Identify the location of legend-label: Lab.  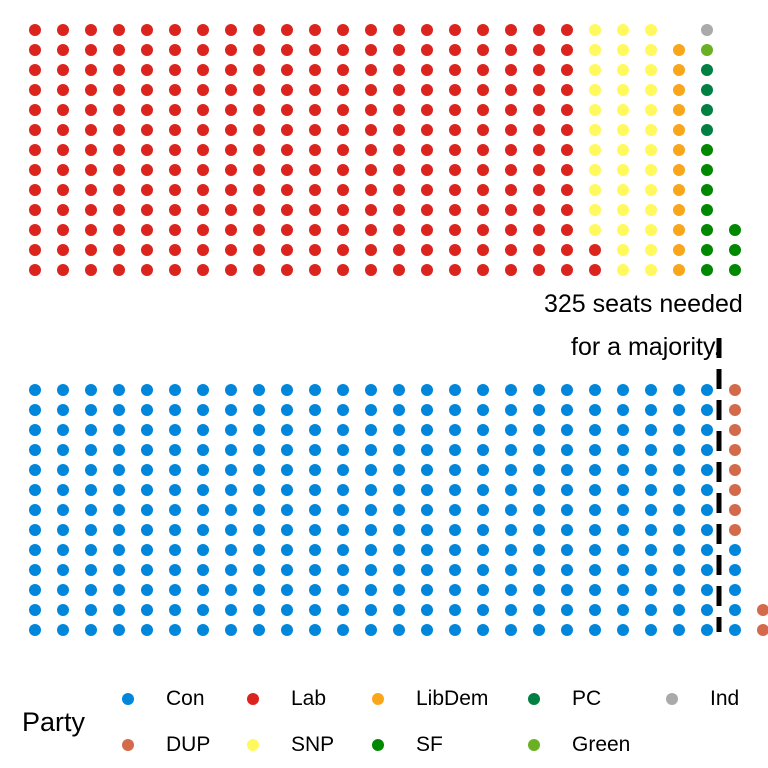
(309, 698).